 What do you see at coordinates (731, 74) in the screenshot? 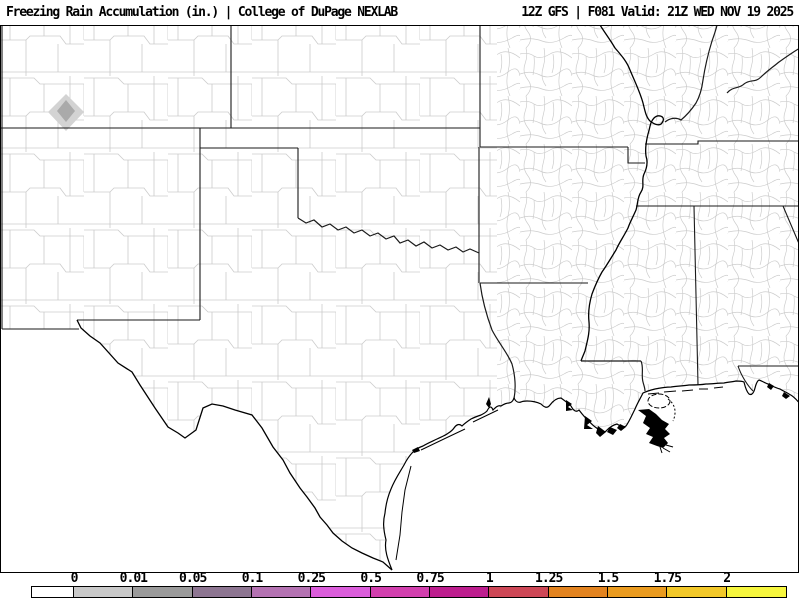
I see `ohio-river-border` at bounding box center [731, 74].